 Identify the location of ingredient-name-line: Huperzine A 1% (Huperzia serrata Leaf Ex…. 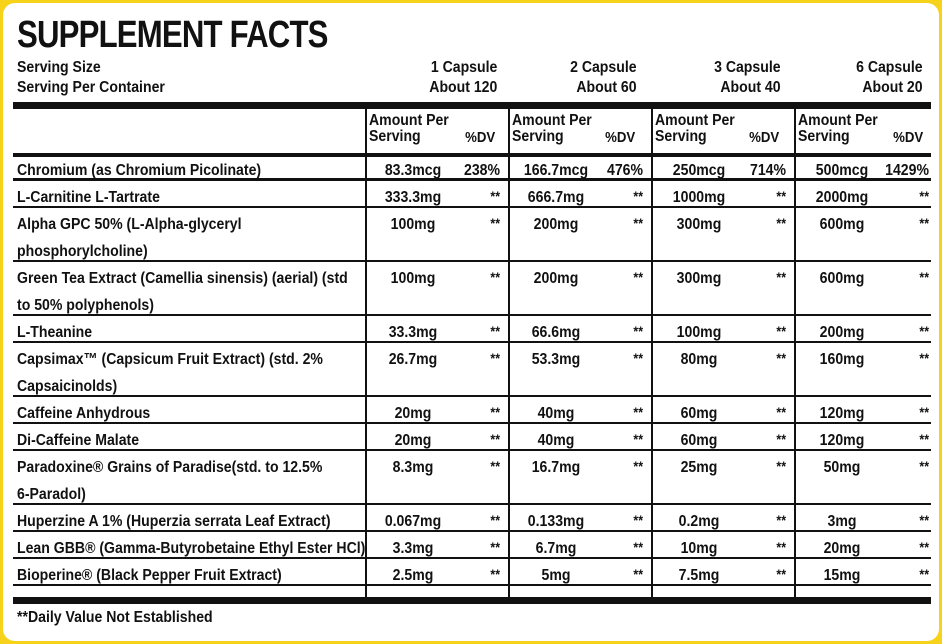
(174, 521).